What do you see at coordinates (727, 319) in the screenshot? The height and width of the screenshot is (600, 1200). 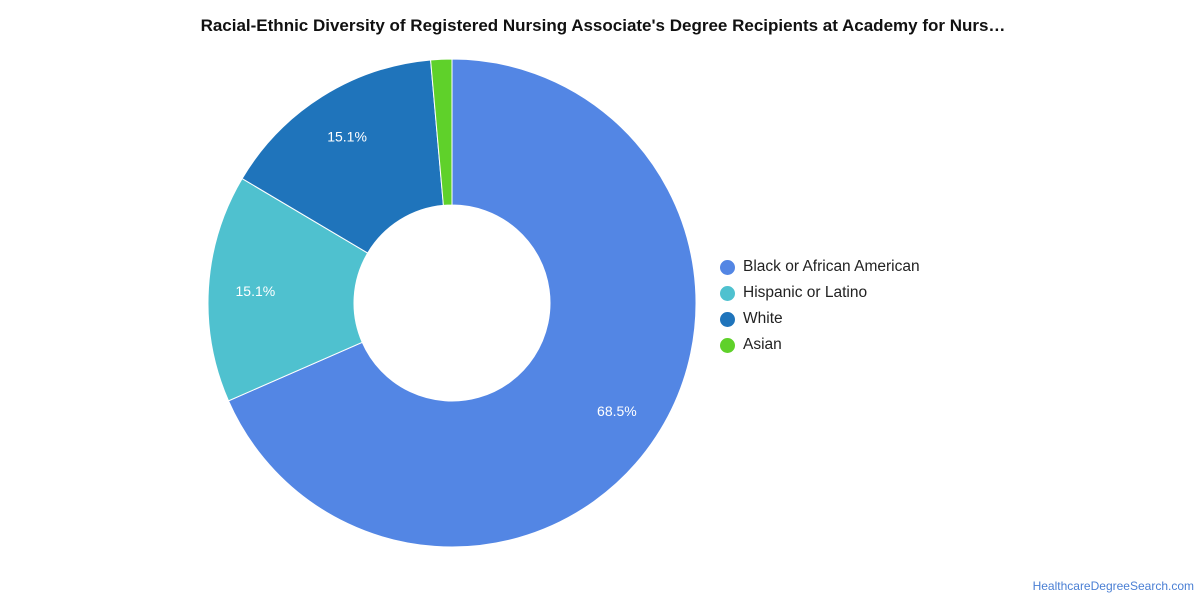 I see `legend-swatch-white` at bounding box center [727, 319].